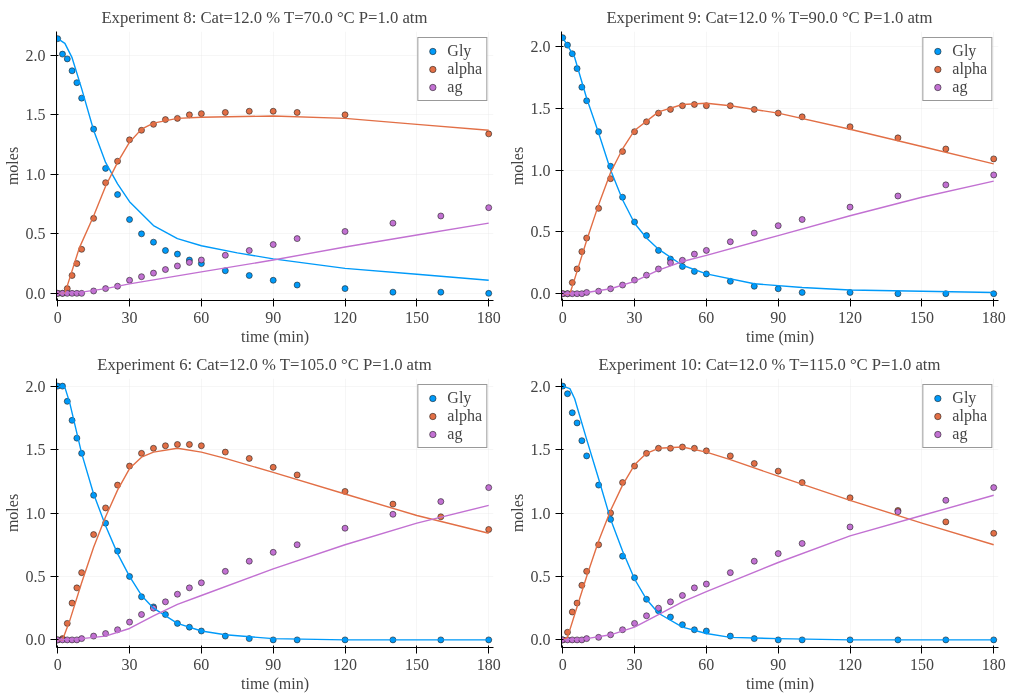 This screenshot has height=694, width=1010. Describe the element at coordinates (264, 17) in the screenshot. I see `chart-title: Experiment 8: Cat=12.0 % T=70.0 °C P=1.0 atm` at that location.